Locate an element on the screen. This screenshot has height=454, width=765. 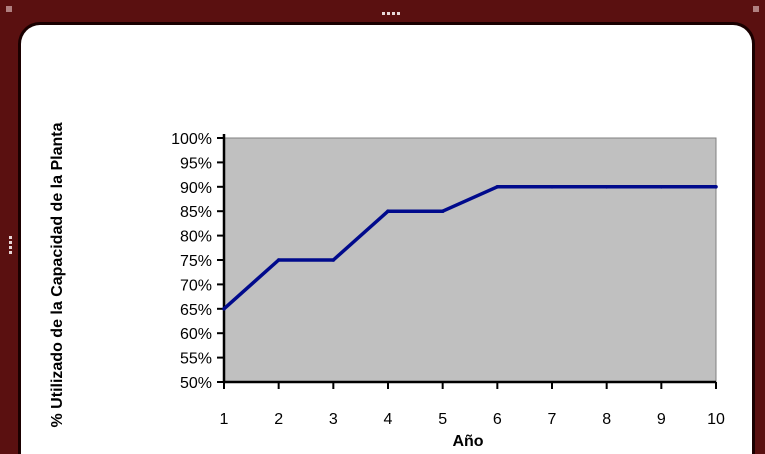
y-axis-ticks: 50% 55% 60% 65% 70% 75% 80% 85% 90% 95% 100% is located at coordinates (197, 261).